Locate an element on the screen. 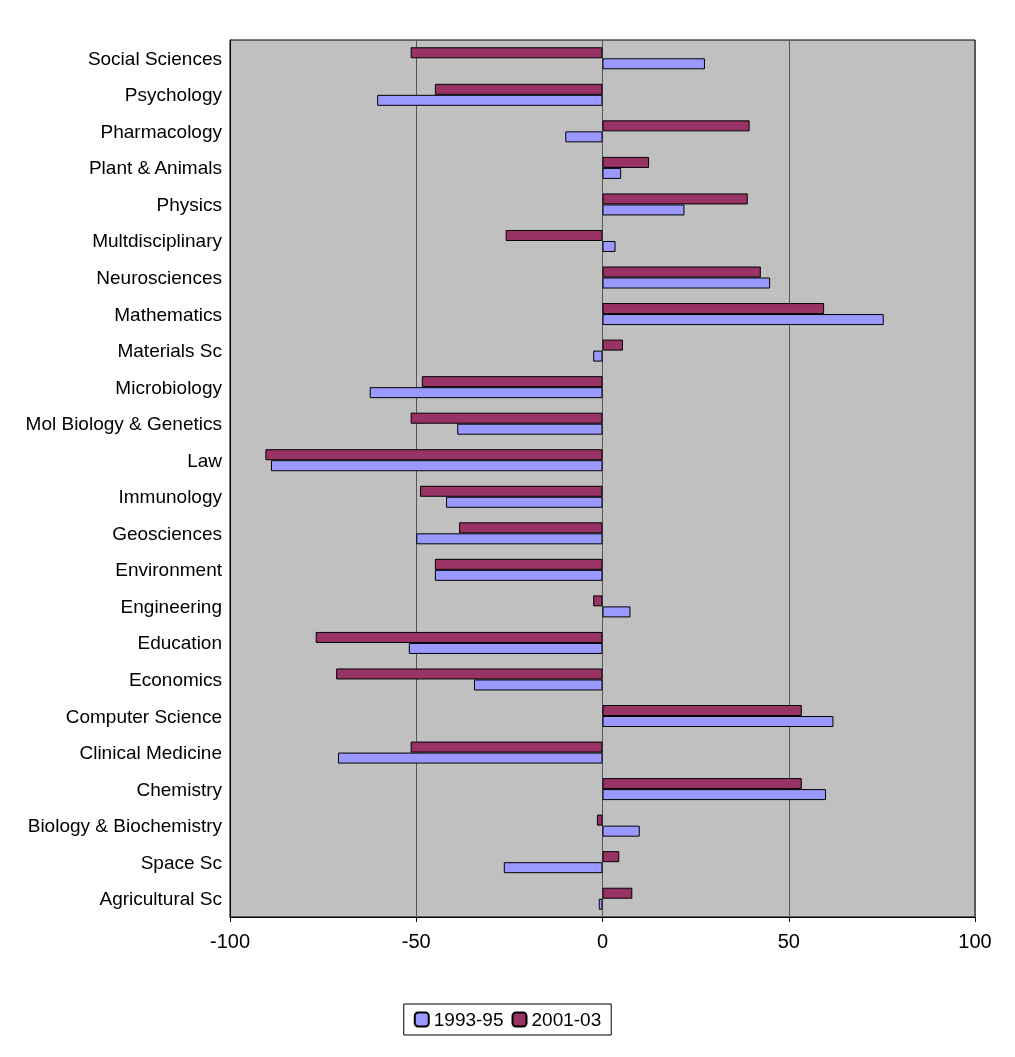 The height and width of the screenshot is (1057, 1015). x-tick-label: -100 is located at coordinates (230, 941).